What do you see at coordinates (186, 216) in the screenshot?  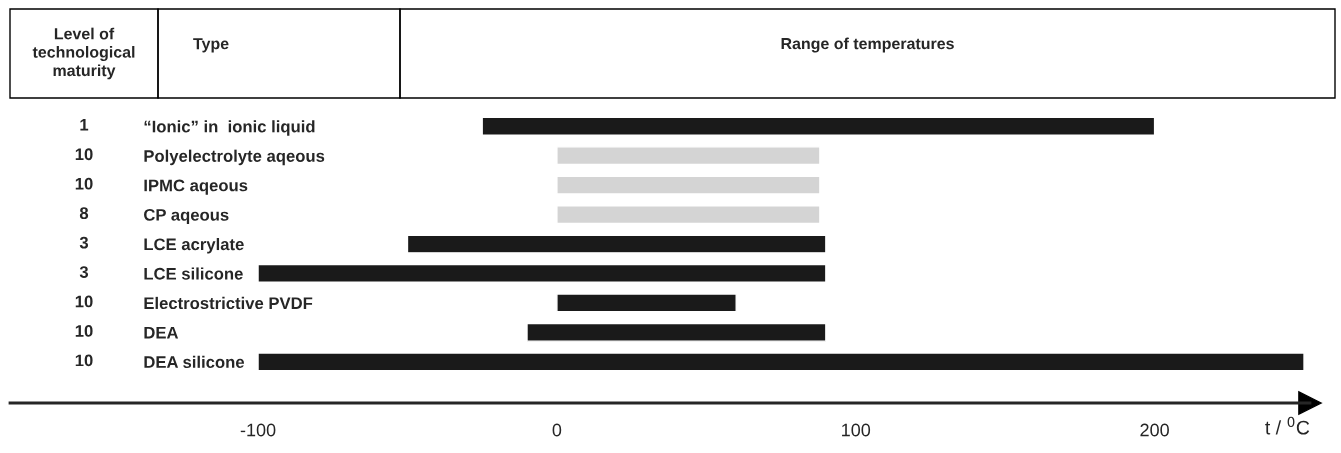 I see `y-tick-label: CP aqeous` at bounding box center [186, 216].